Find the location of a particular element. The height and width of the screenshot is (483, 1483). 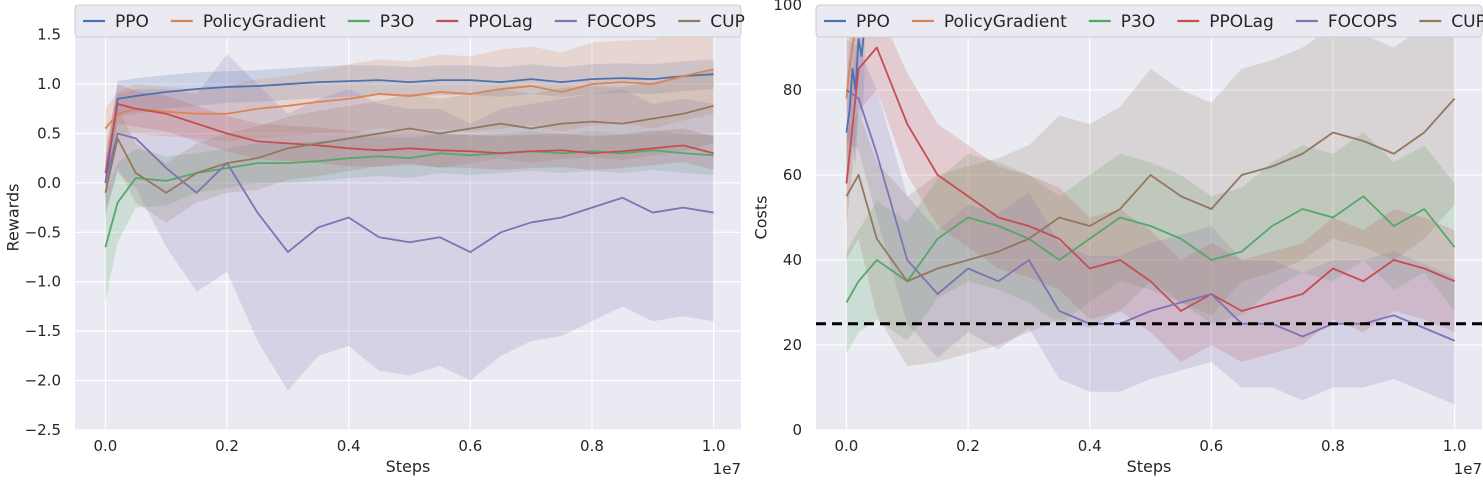

y-axis-label: Rewards is located at coordinates (13, 218).